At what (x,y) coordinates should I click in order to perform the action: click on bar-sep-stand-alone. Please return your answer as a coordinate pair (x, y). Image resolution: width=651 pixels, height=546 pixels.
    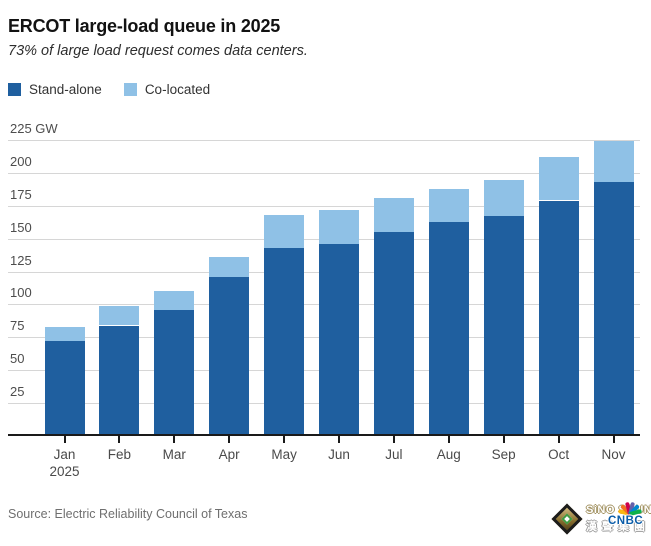
    Looking at the image, I should click on (503, 326).